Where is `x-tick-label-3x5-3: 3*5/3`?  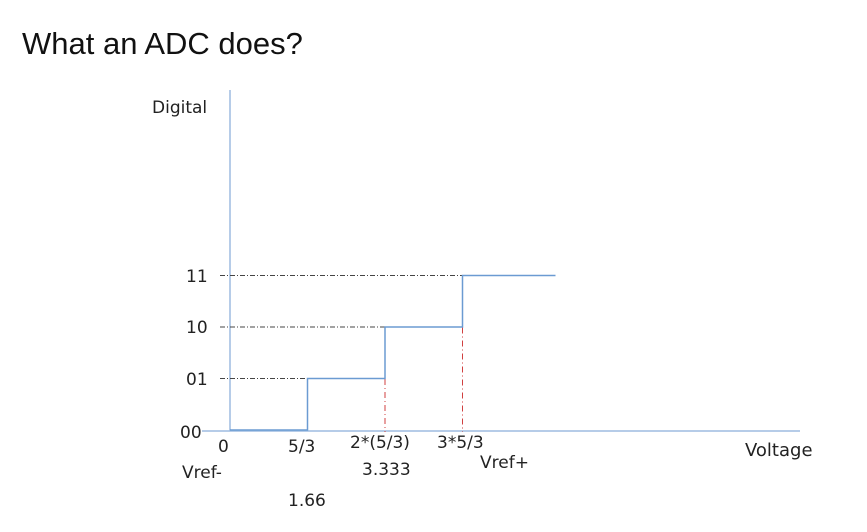
x-tick-label-3x5-3: 3*5/3 is located at coordinates (460, 443).